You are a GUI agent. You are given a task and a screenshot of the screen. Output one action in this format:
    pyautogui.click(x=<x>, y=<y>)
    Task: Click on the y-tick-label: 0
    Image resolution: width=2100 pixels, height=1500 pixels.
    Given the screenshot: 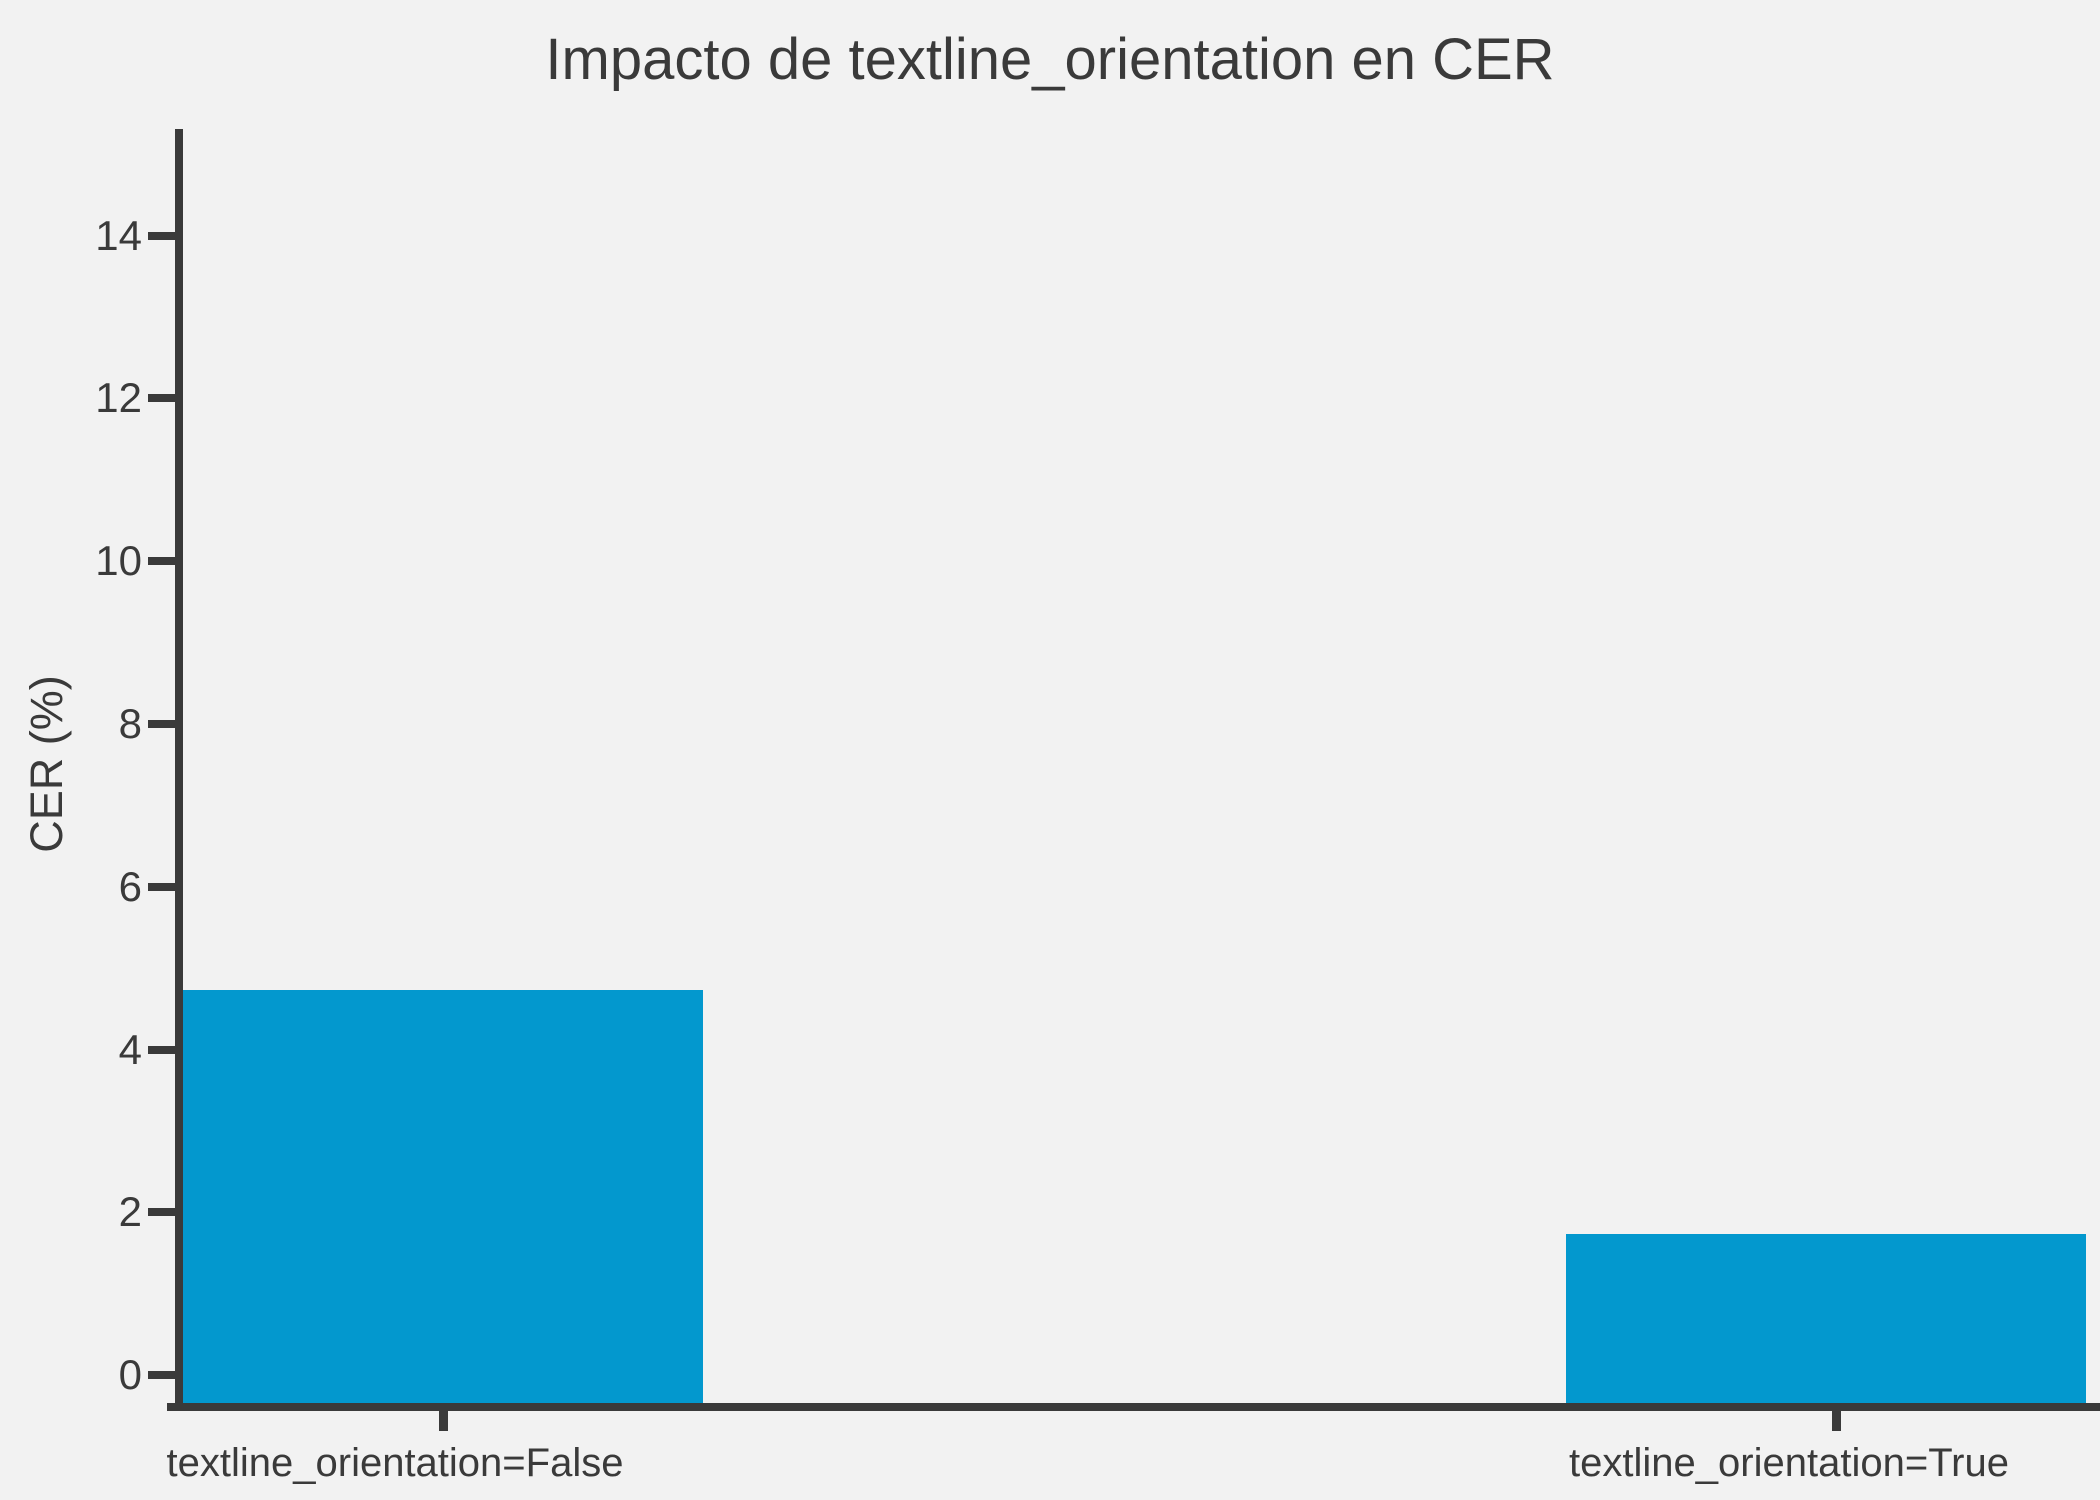 What is the action you would take?
    pyautogui.click(x=130, y=1375)
    